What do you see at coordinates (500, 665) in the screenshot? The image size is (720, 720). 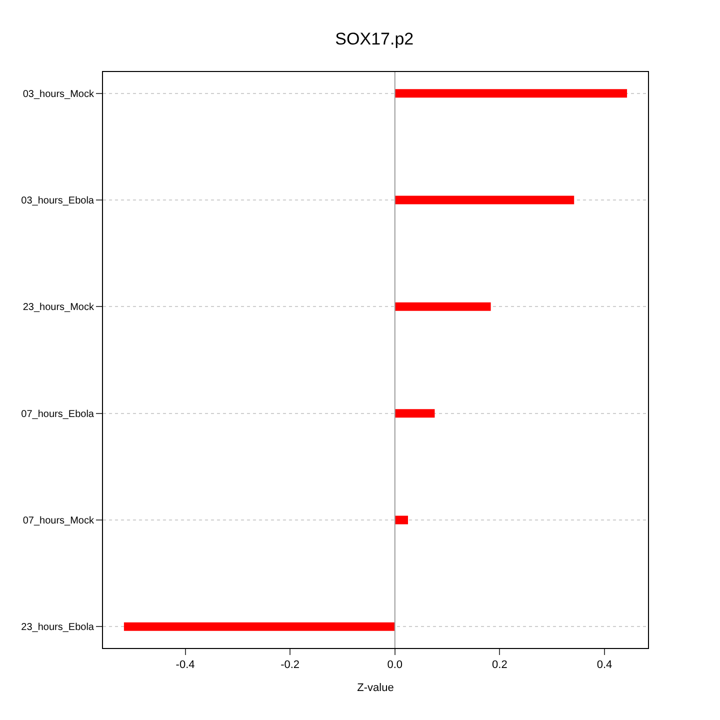 I see `x-tick-label: 0.2` at bounding box center [500, 665].